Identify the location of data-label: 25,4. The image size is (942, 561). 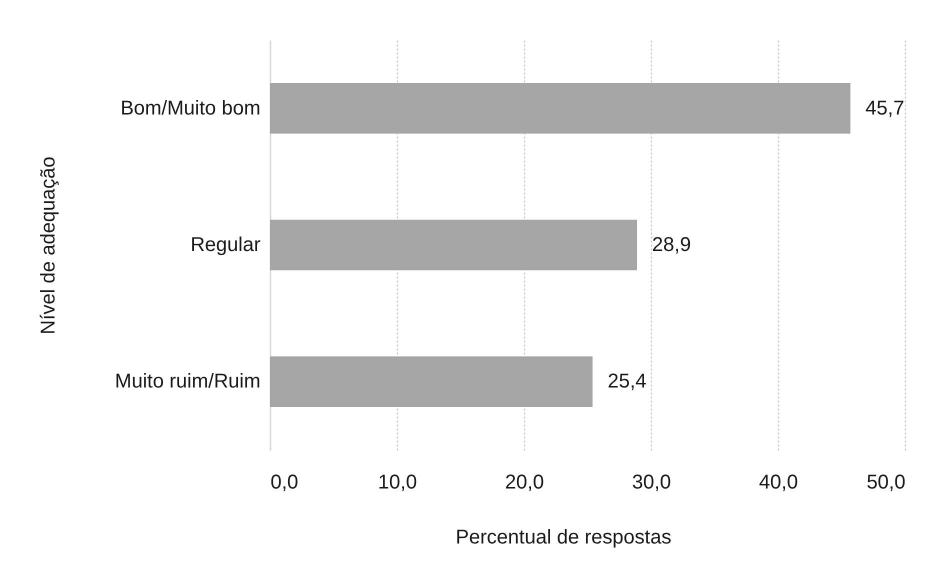
(627, 381).